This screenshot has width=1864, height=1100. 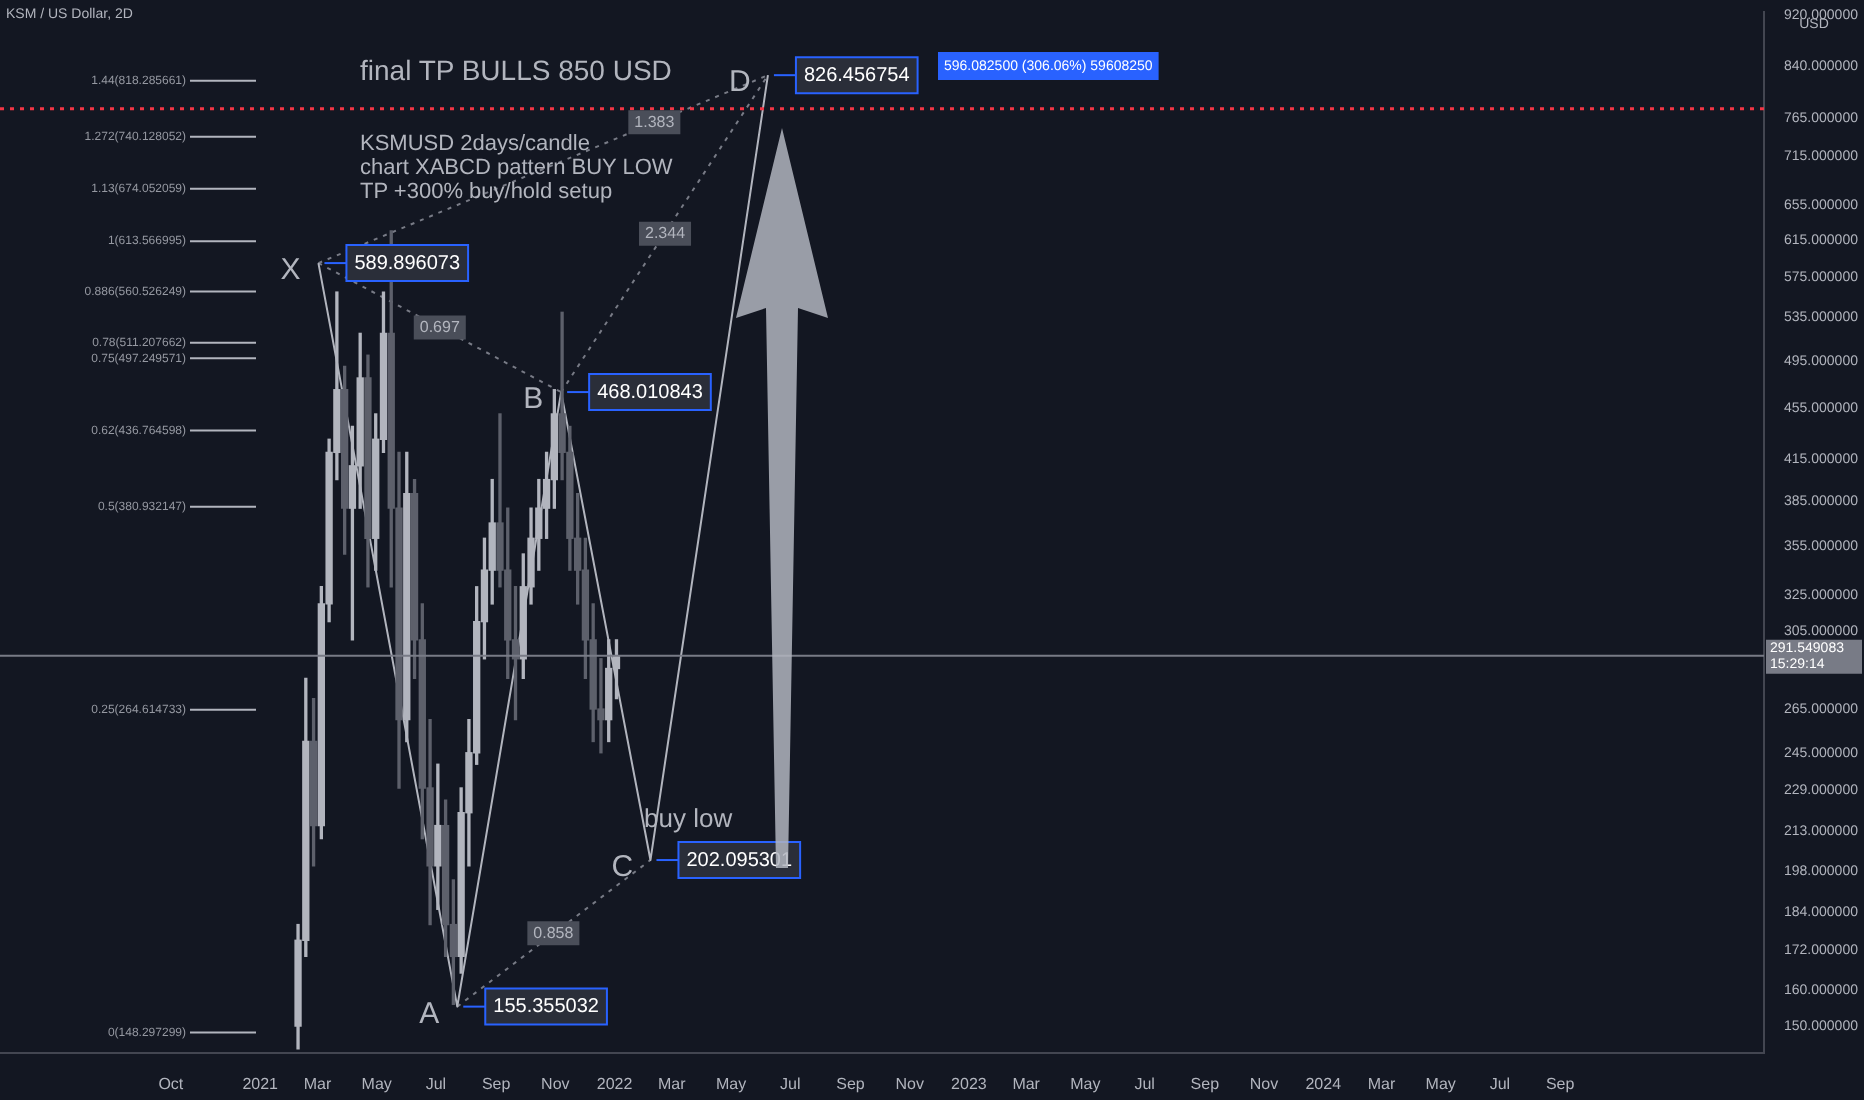 What do you see at coordinates (739, 860) in the screenshot?
I see `data-label: 202.095301` at bounding box center [739, 860].